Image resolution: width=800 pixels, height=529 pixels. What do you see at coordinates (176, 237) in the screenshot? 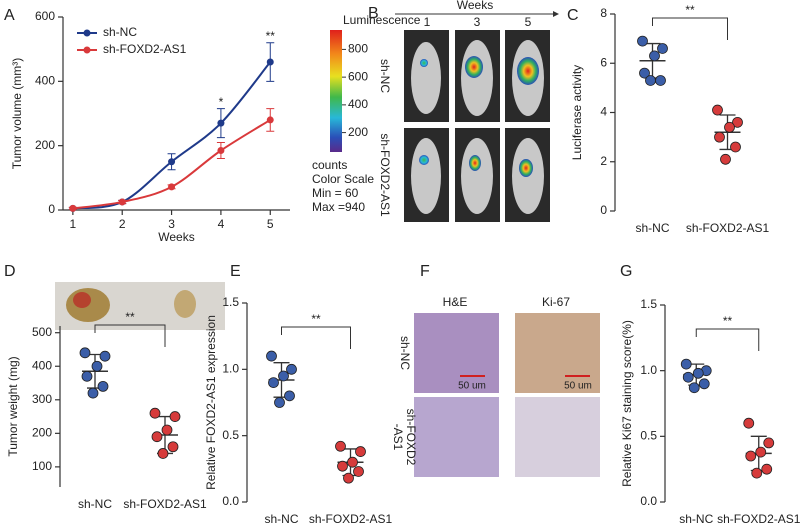
I see `x-axis-label: Weeks` at bounding box center [176, 237].